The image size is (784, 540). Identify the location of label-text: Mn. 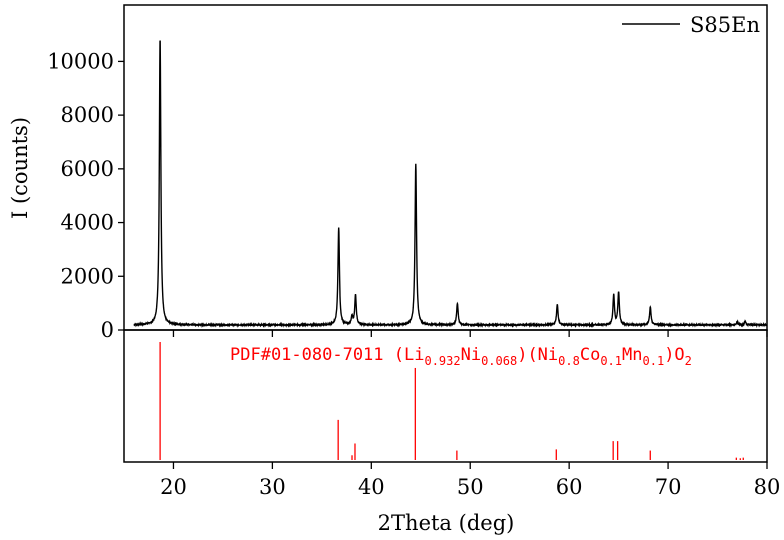
(632, 355).